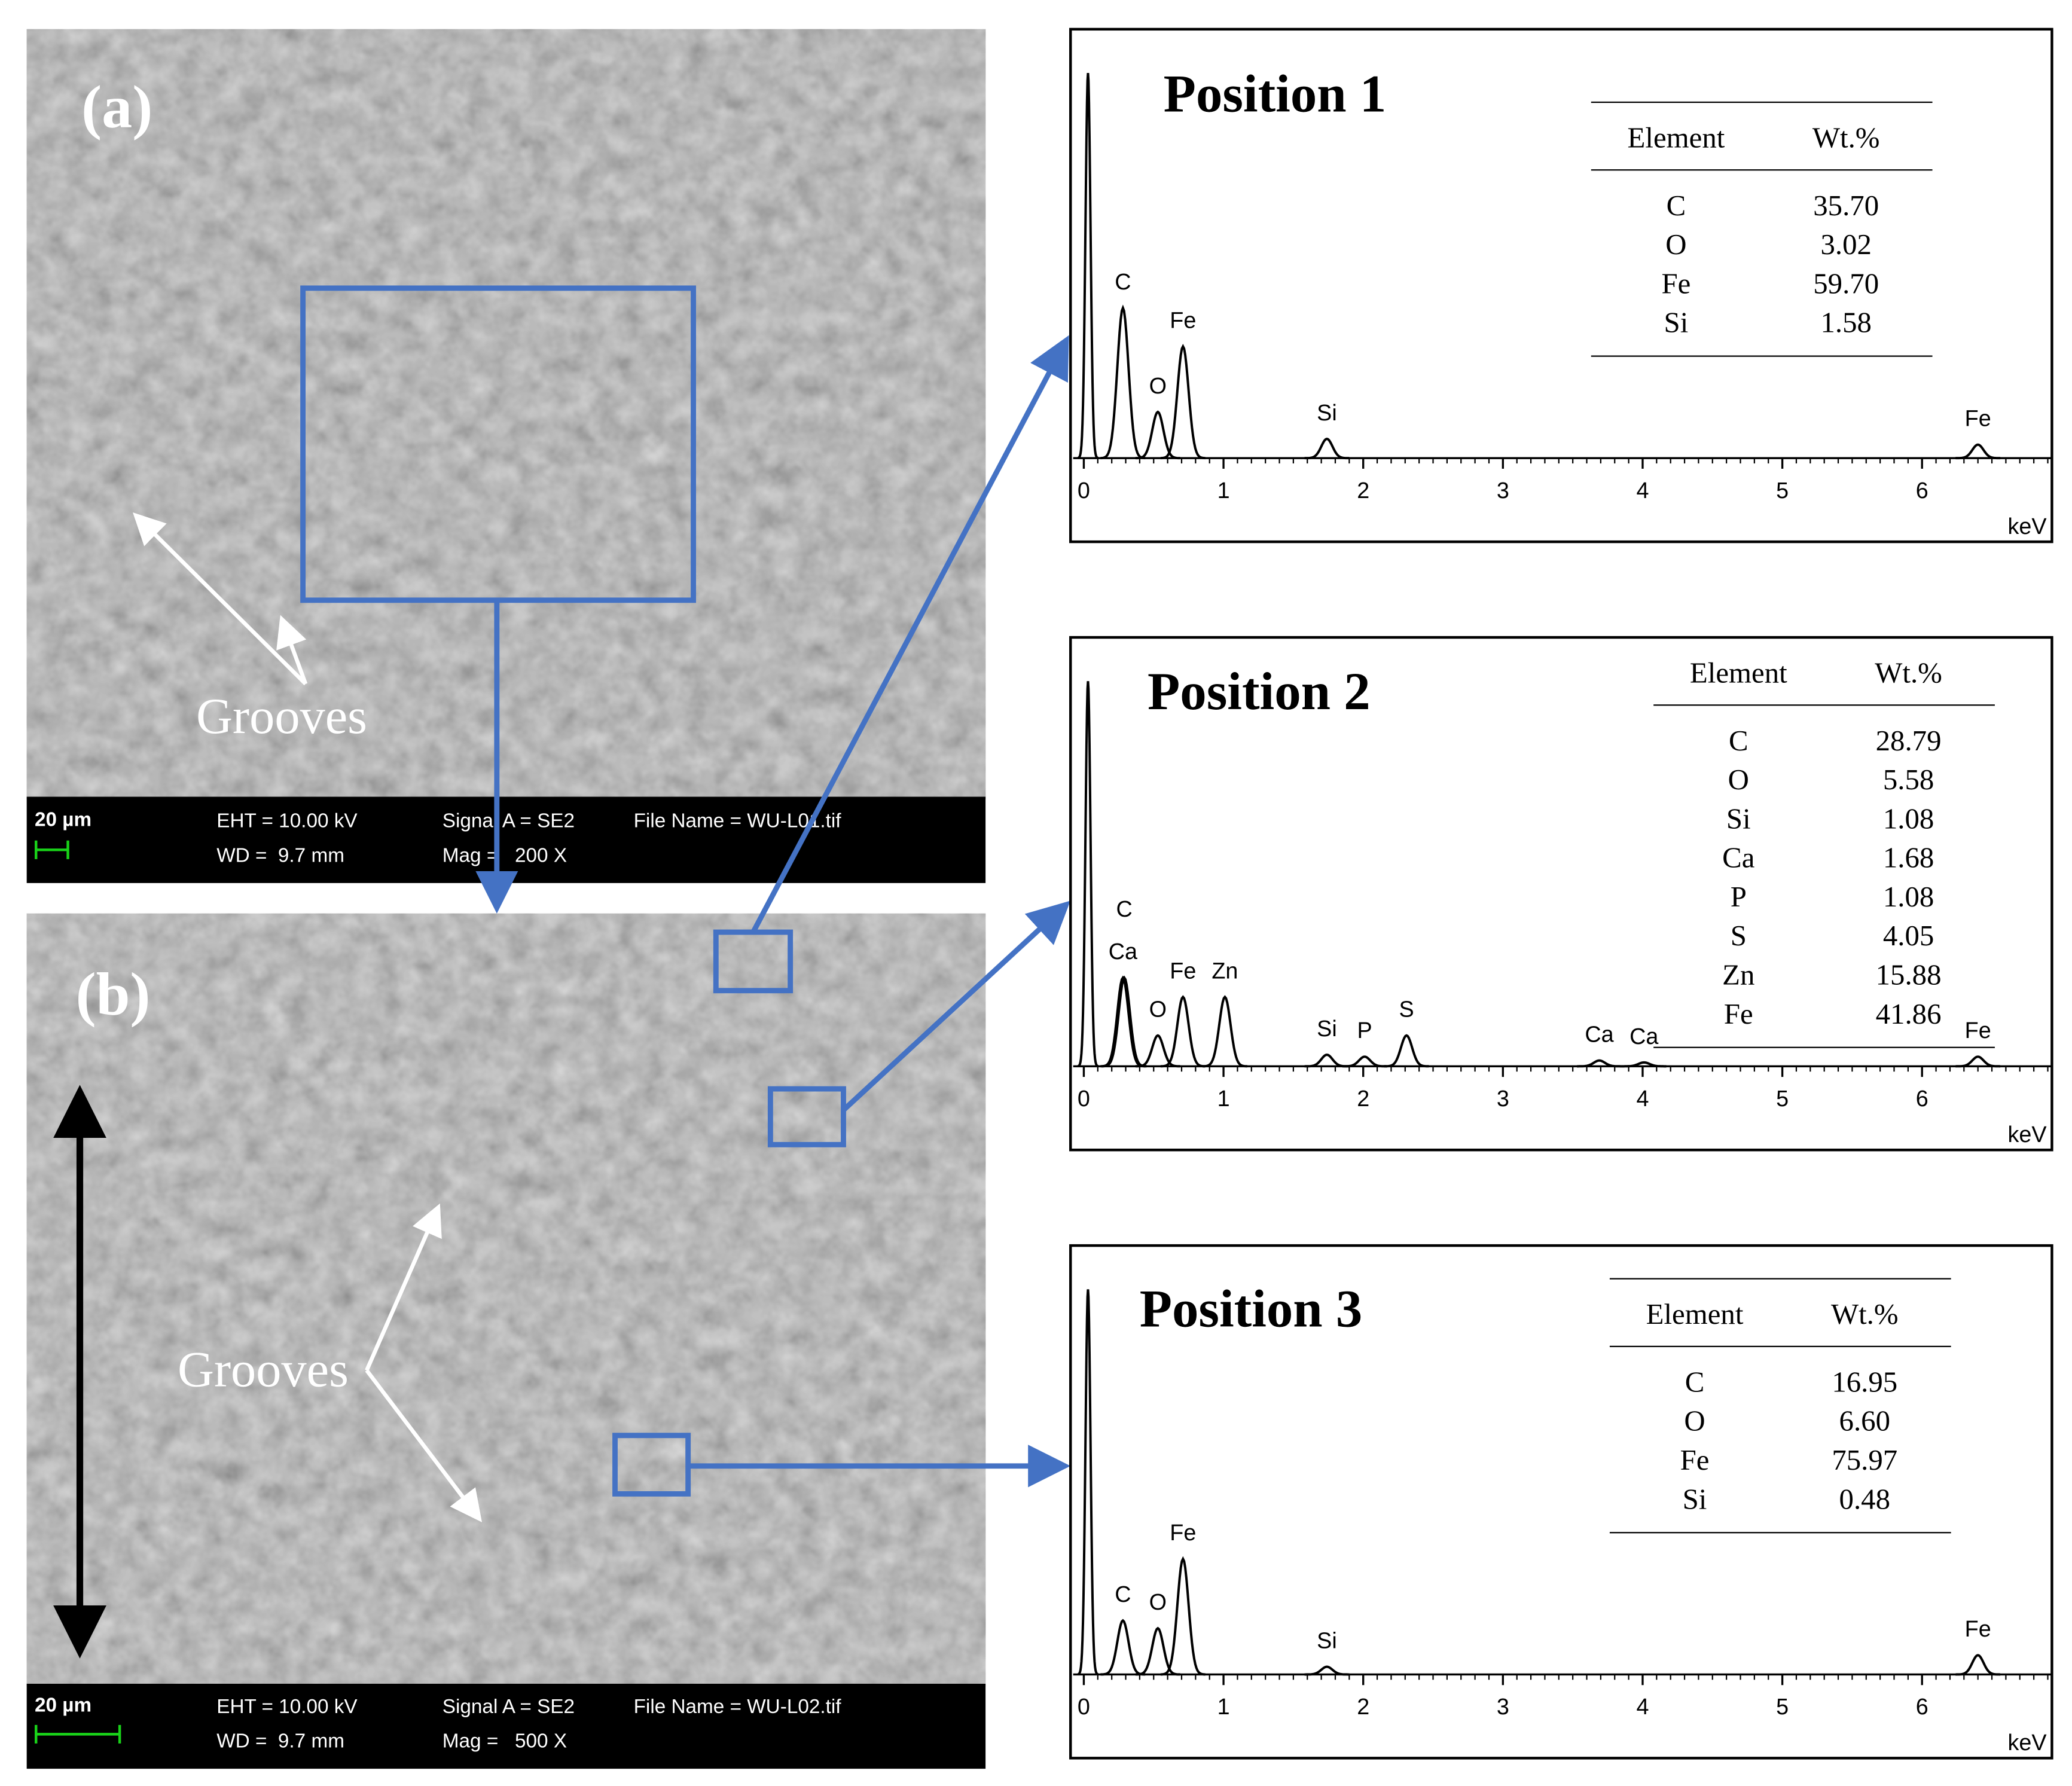  I want to click on scale-bar, so click(78, 1734).